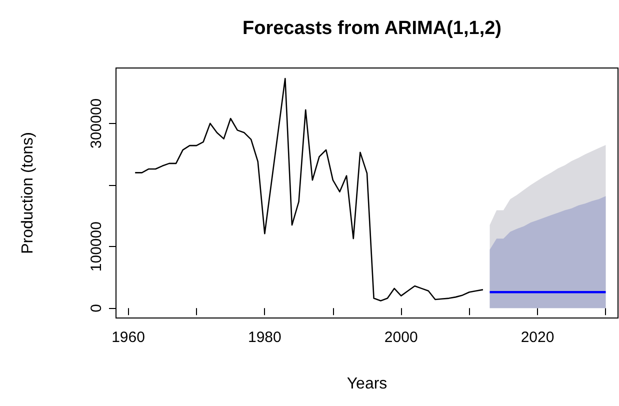 This screenshot has height=406, width=619. I want to click on x-tick-label: 2000, so click(401, 337).